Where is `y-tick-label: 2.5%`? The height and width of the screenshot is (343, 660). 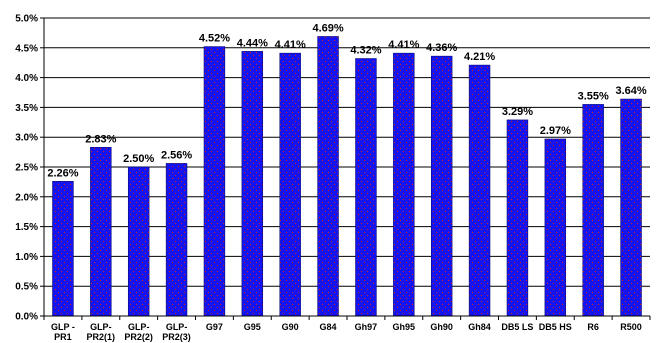 y-tick-label: 2.5% is located at coordinates (26, 168).